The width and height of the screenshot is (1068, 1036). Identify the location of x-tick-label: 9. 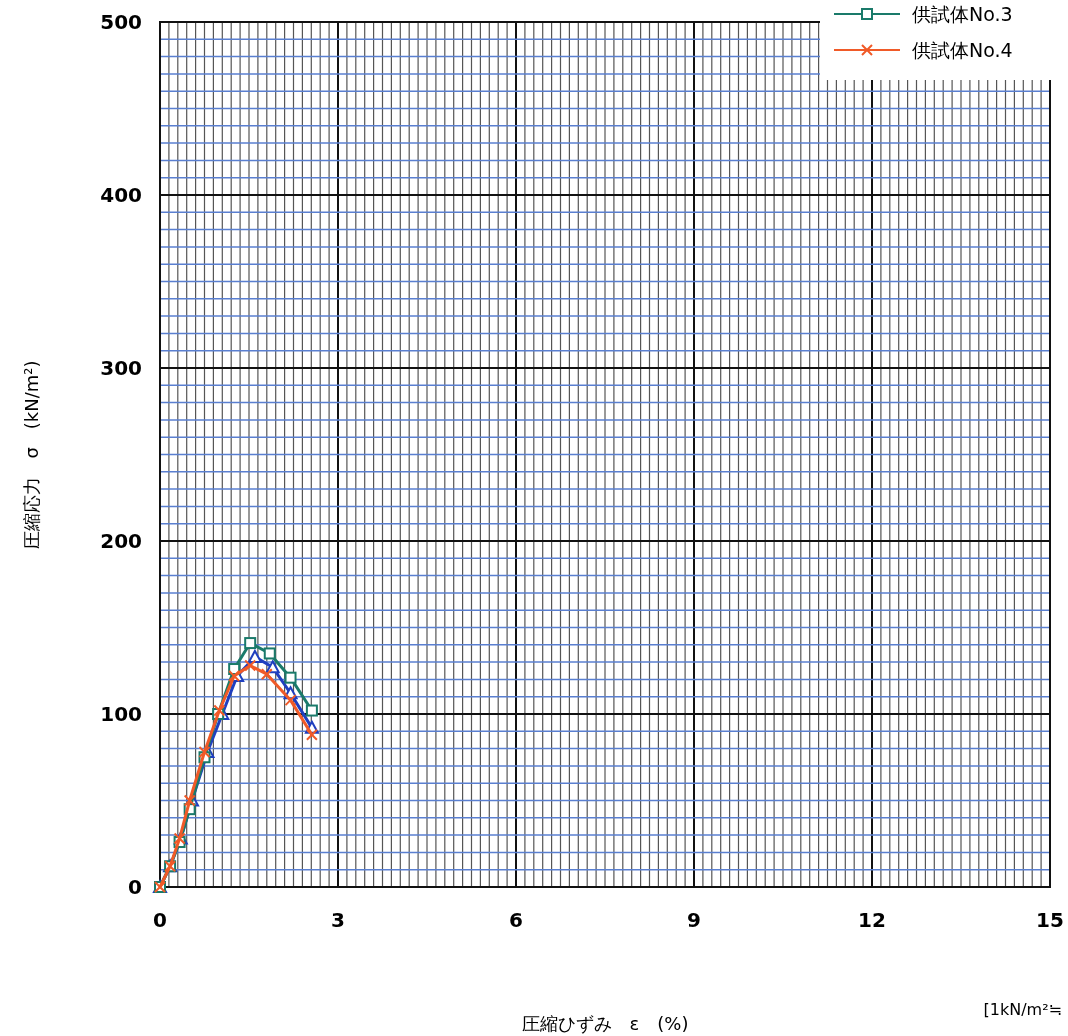
(694, 920).